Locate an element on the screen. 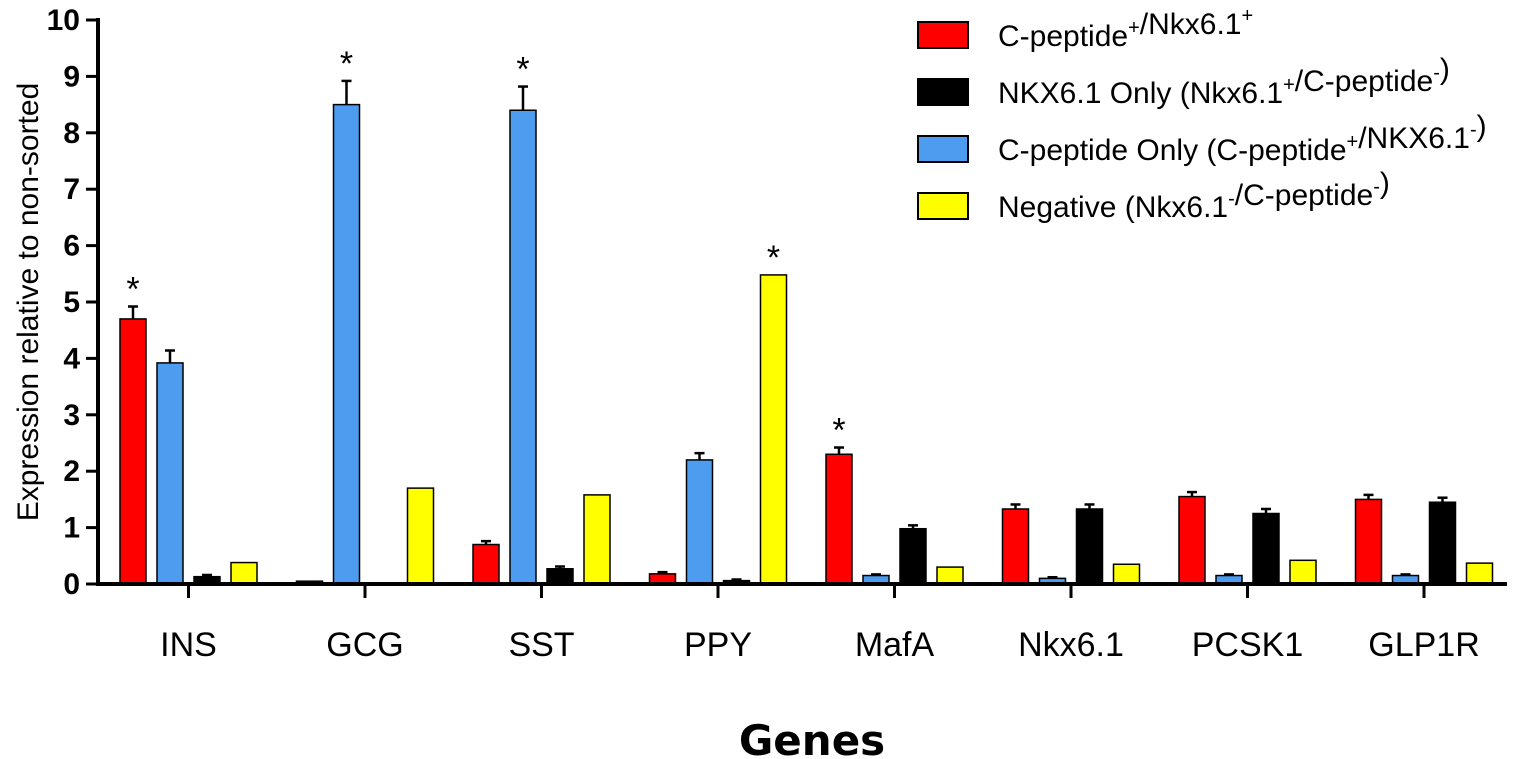 The image size is (1535, 759). legend-entry-label: Negative (Nkx6.1-/C-peptide-) is located at coordinates (1194, 195).